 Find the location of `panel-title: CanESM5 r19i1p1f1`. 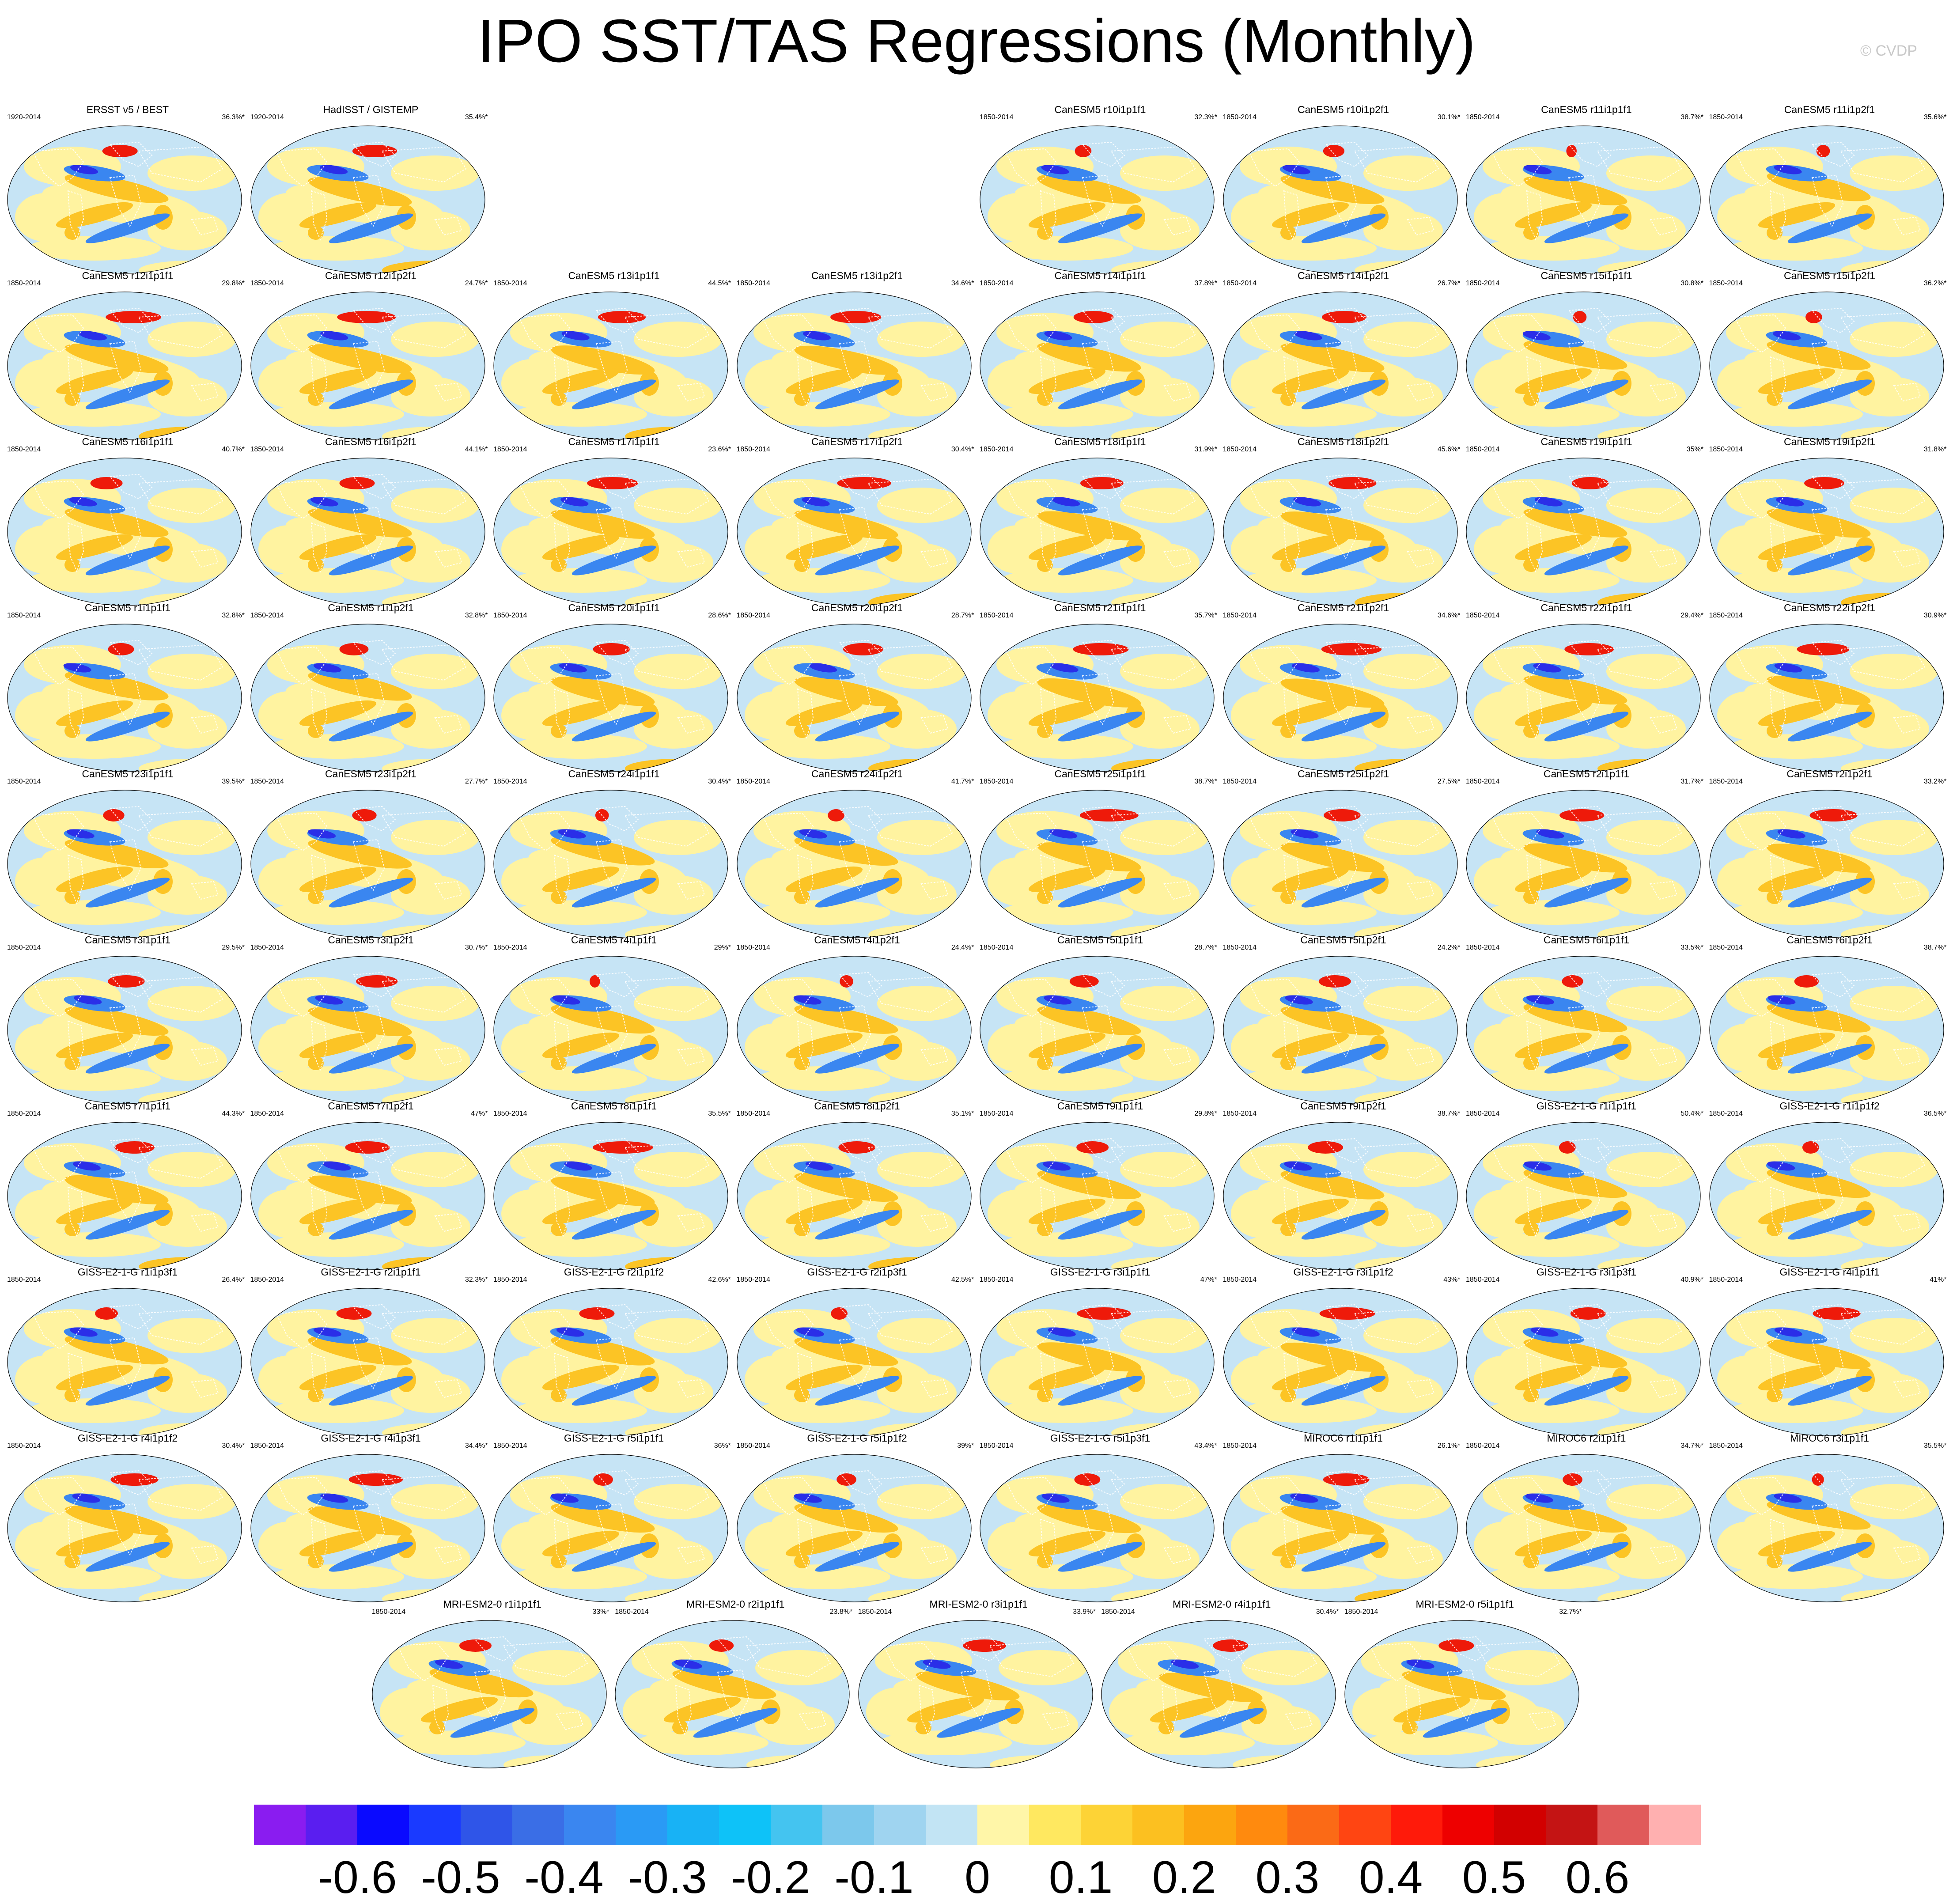

panel-title: CanESM5 r19i1p1f1 is located at coordinates (1586, 442).